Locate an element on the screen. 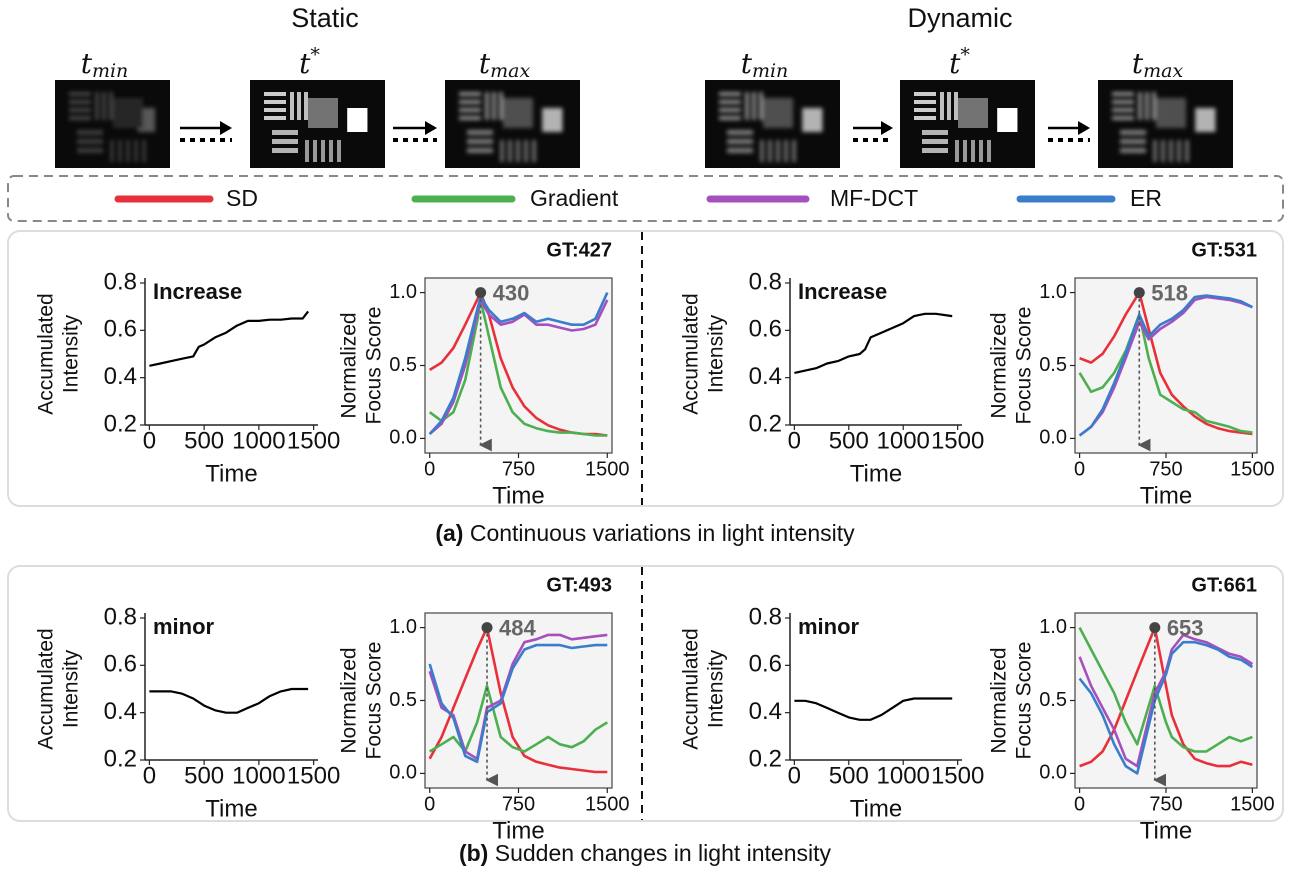 The image size is (1291, 869). dynamic-title: Dynamic is located at coordinates (959, 18).